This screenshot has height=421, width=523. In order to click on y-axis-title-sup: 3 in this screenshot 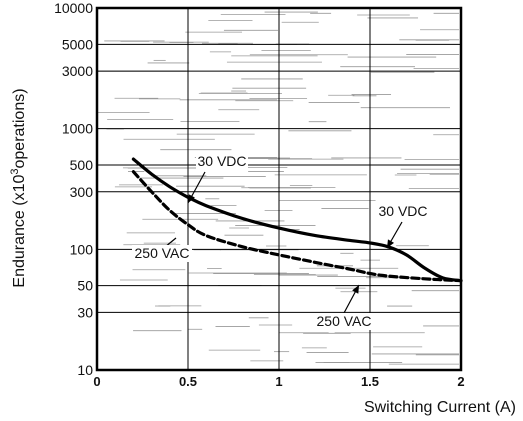, I will do `click(15, 171)`.